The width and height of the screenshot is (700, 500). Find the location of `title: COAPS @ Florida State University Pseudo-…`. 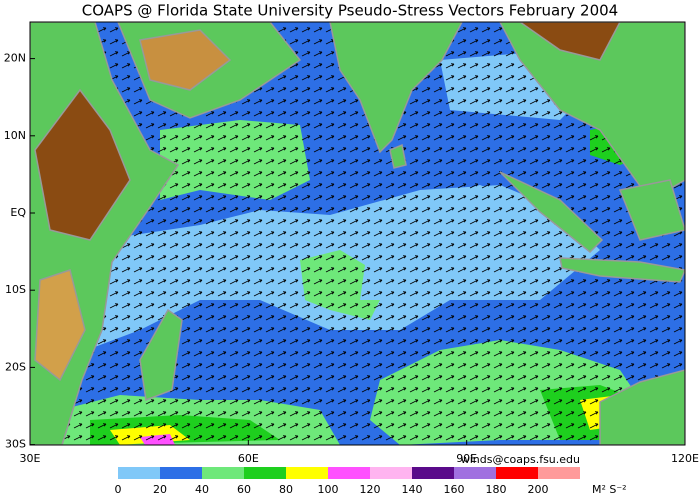

title: COAPS @ Florida State University Pseudo-… is located at coordinates (350, 11).